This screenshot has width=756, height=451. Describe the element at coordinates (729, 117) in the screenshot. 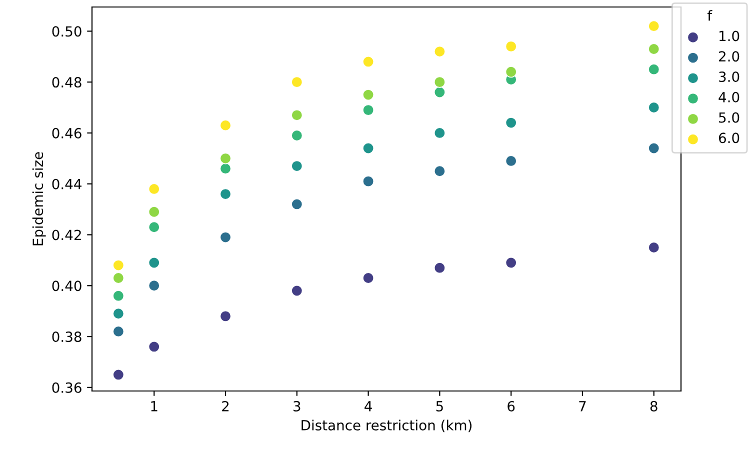

I see `legend-label: 5.0` at that location.